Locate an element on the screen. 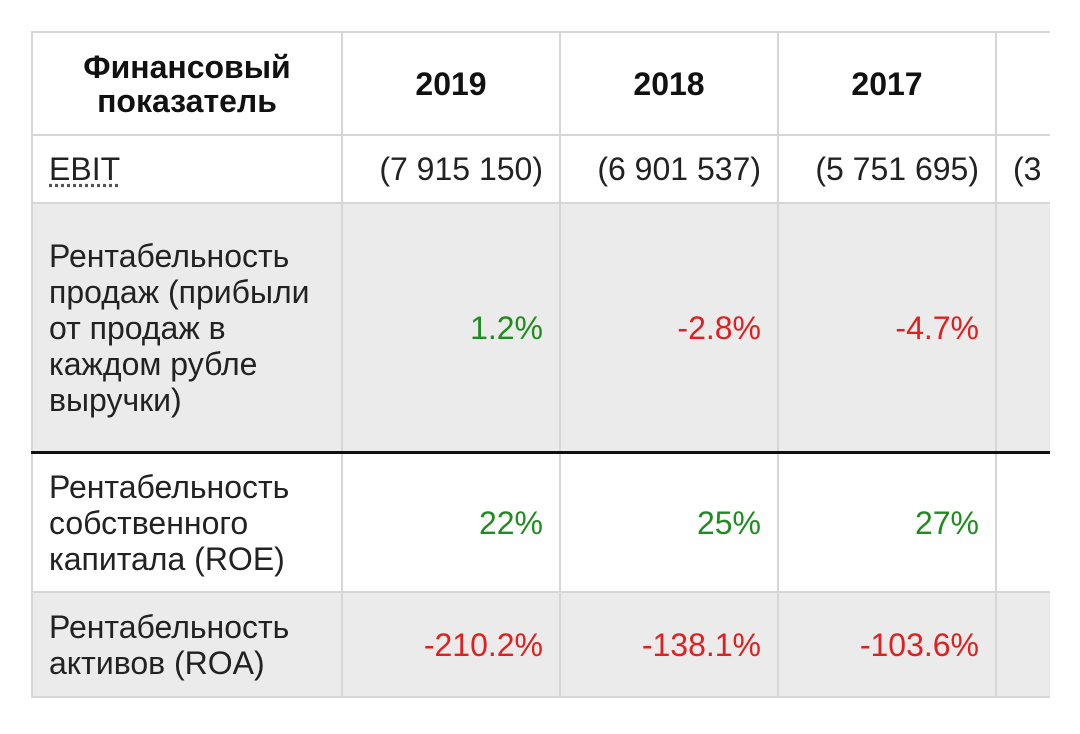  header-indicator-label: Финансовый показатель is located at coordinates (187, 83).